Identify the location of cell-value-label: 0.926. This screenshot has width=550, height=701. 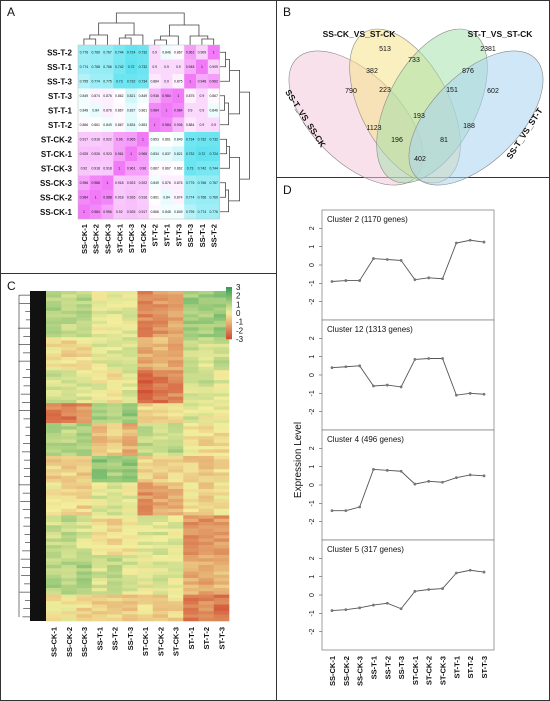
(95, 154).